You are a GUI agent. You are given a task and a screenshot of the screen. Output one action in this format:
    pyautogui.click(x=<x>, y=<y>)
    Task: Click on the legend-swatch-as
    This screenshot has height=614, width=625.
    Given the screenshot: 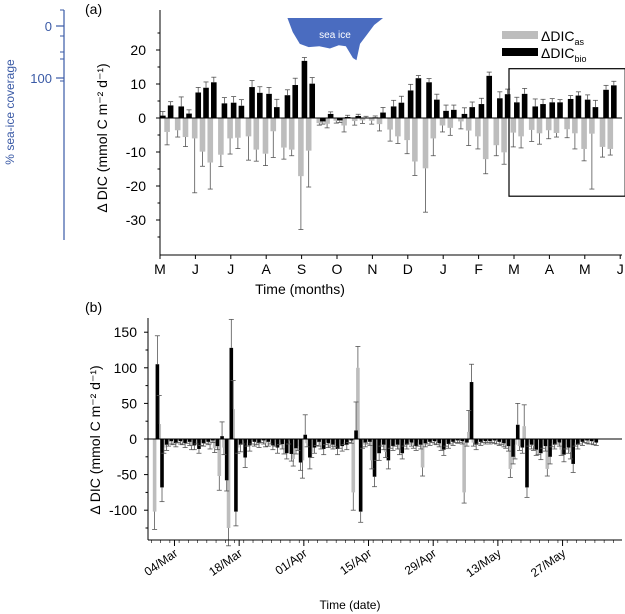 What is the action you would take?
    pyautogui.click(x=520, y=35)
    